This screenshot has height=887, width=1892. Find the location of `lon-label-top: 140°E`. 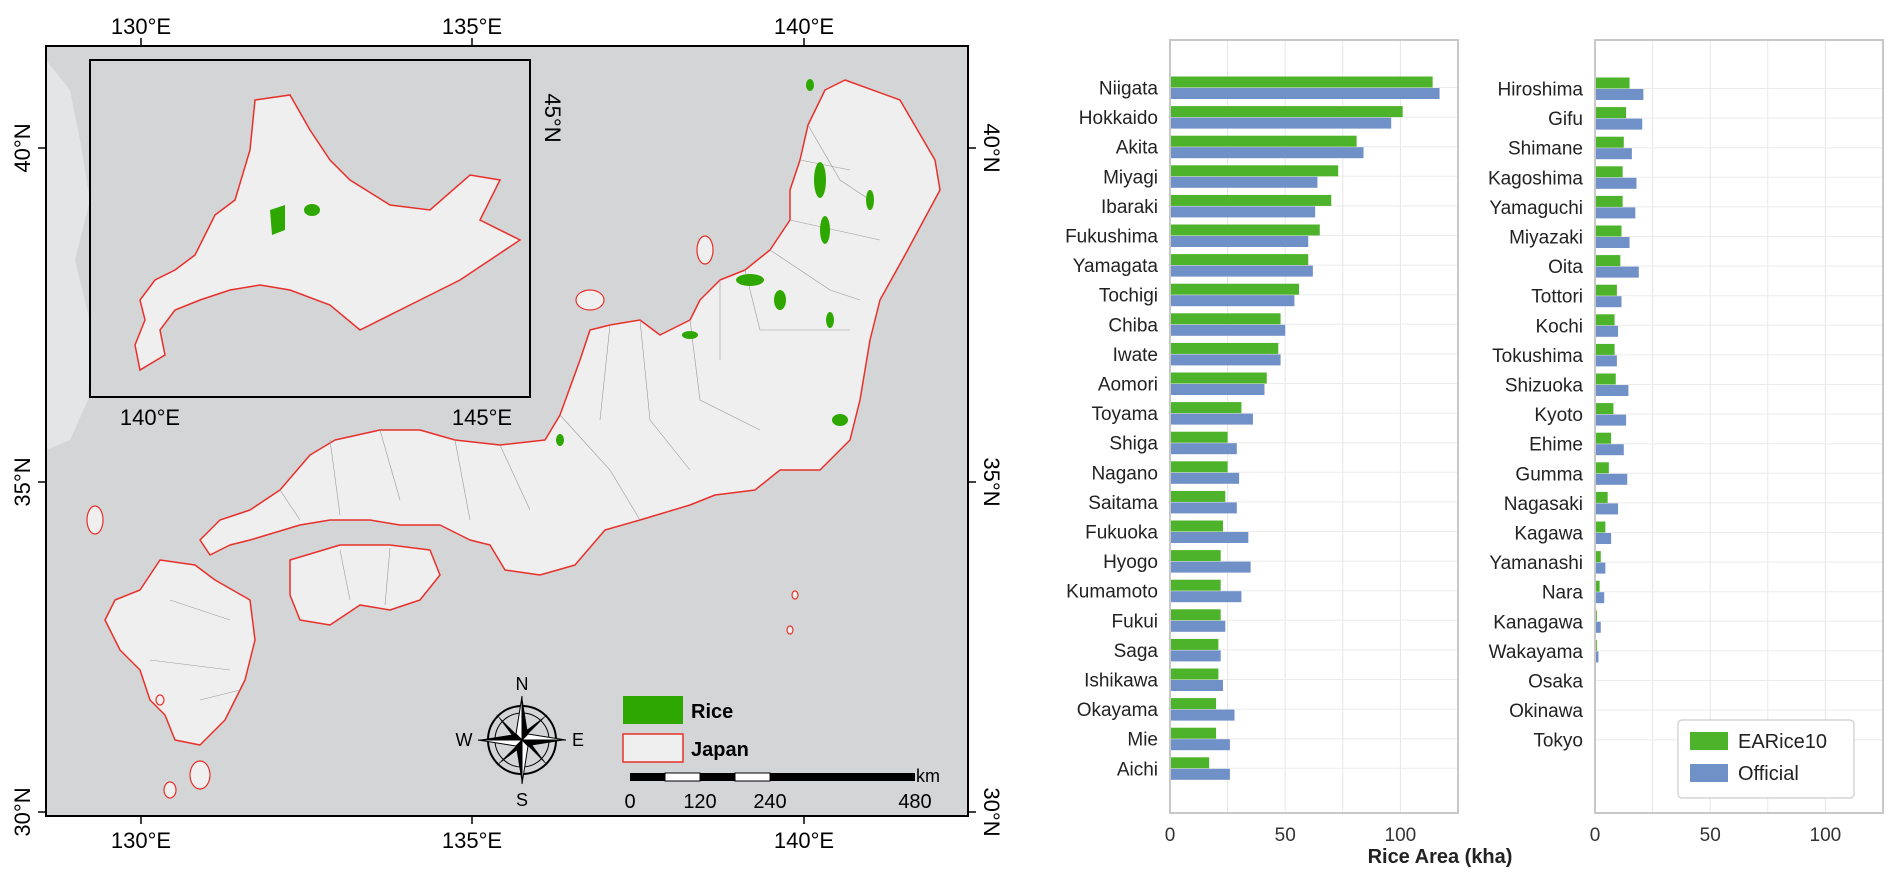

lon-label-top: 140°E is located at coordinates (804, 26).